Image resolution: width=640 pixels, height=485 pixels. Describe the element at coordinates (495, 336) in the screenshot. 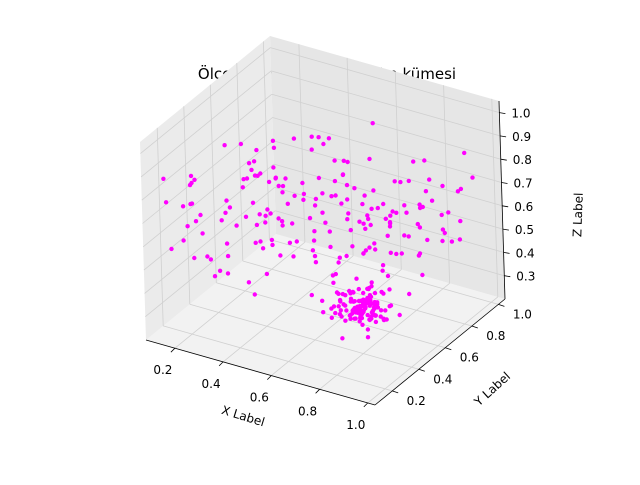

I see `y-tick-label: 0.8` at that location.